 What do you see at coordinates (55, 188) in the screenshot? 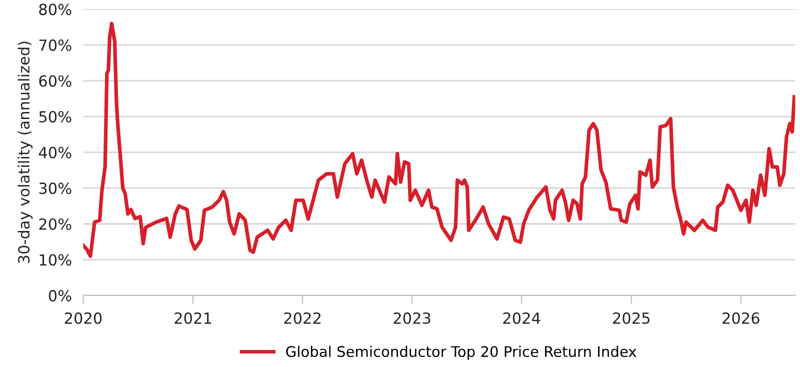
I see `y-tick-label: 30%` at bounding box center [55, 188].